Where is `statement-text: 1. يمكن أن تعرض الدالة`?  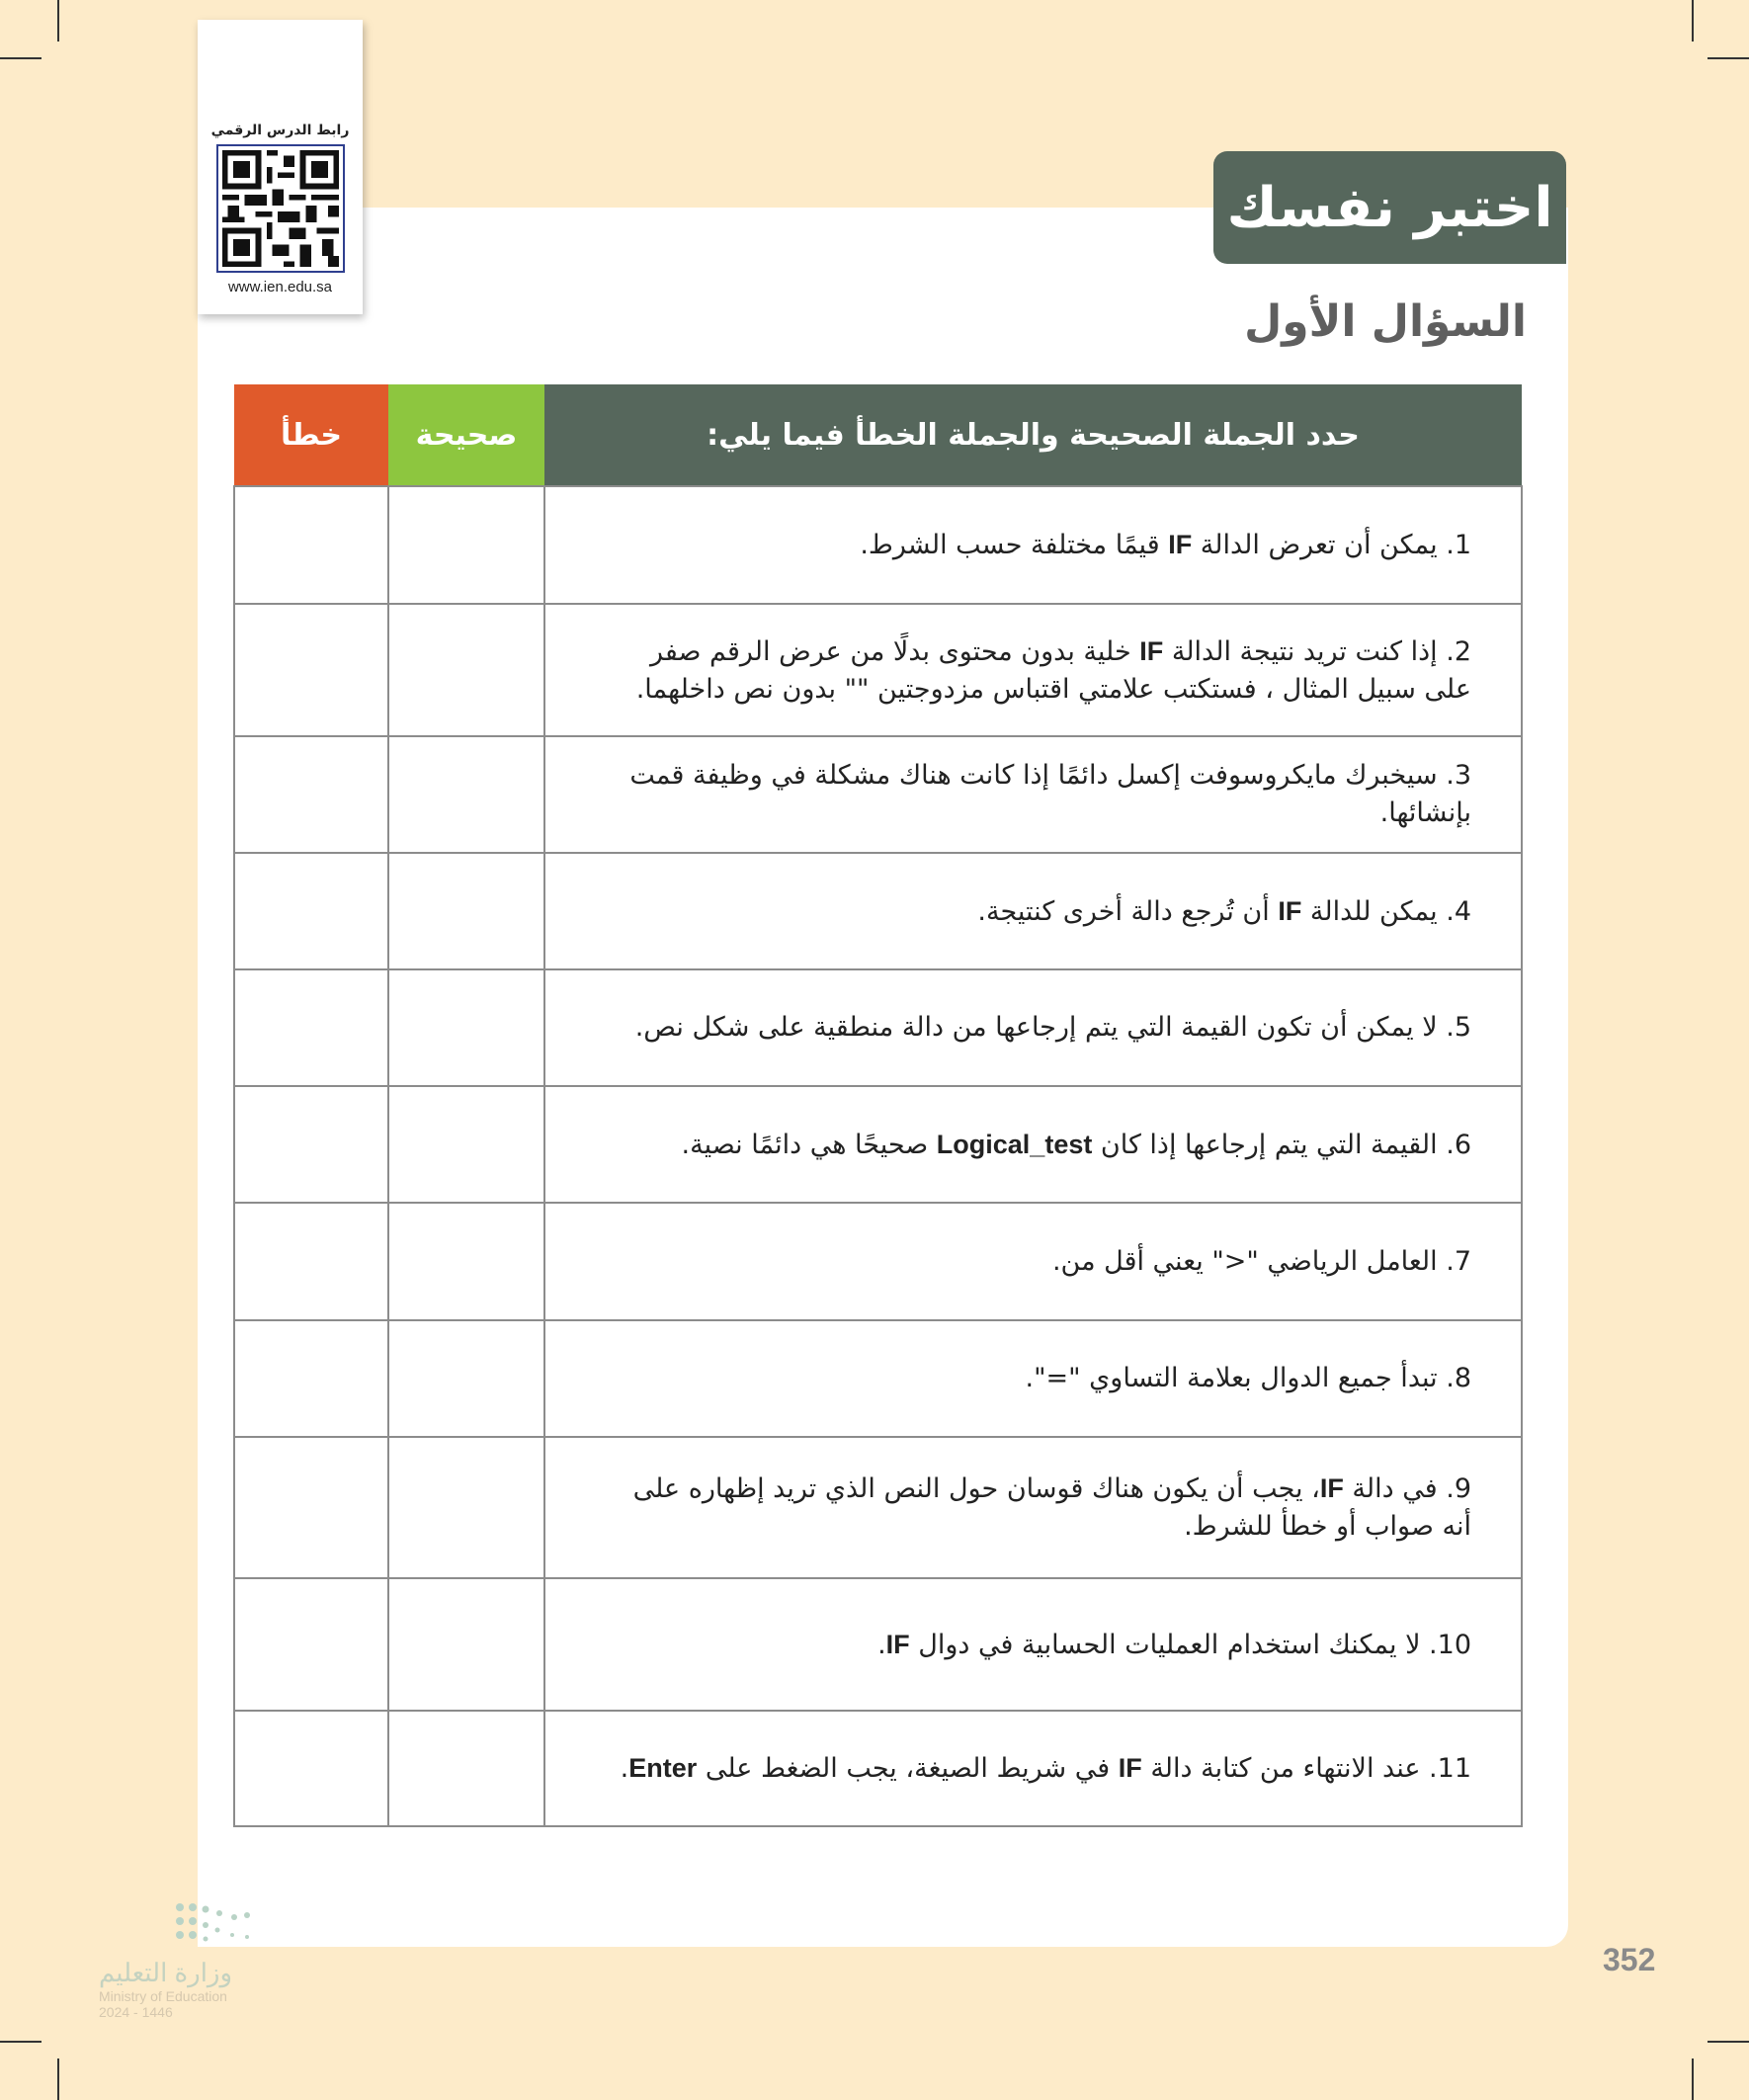 statement-text: 1. يمكن أن تعرض الدالة is located at coordinates (1332, 545).